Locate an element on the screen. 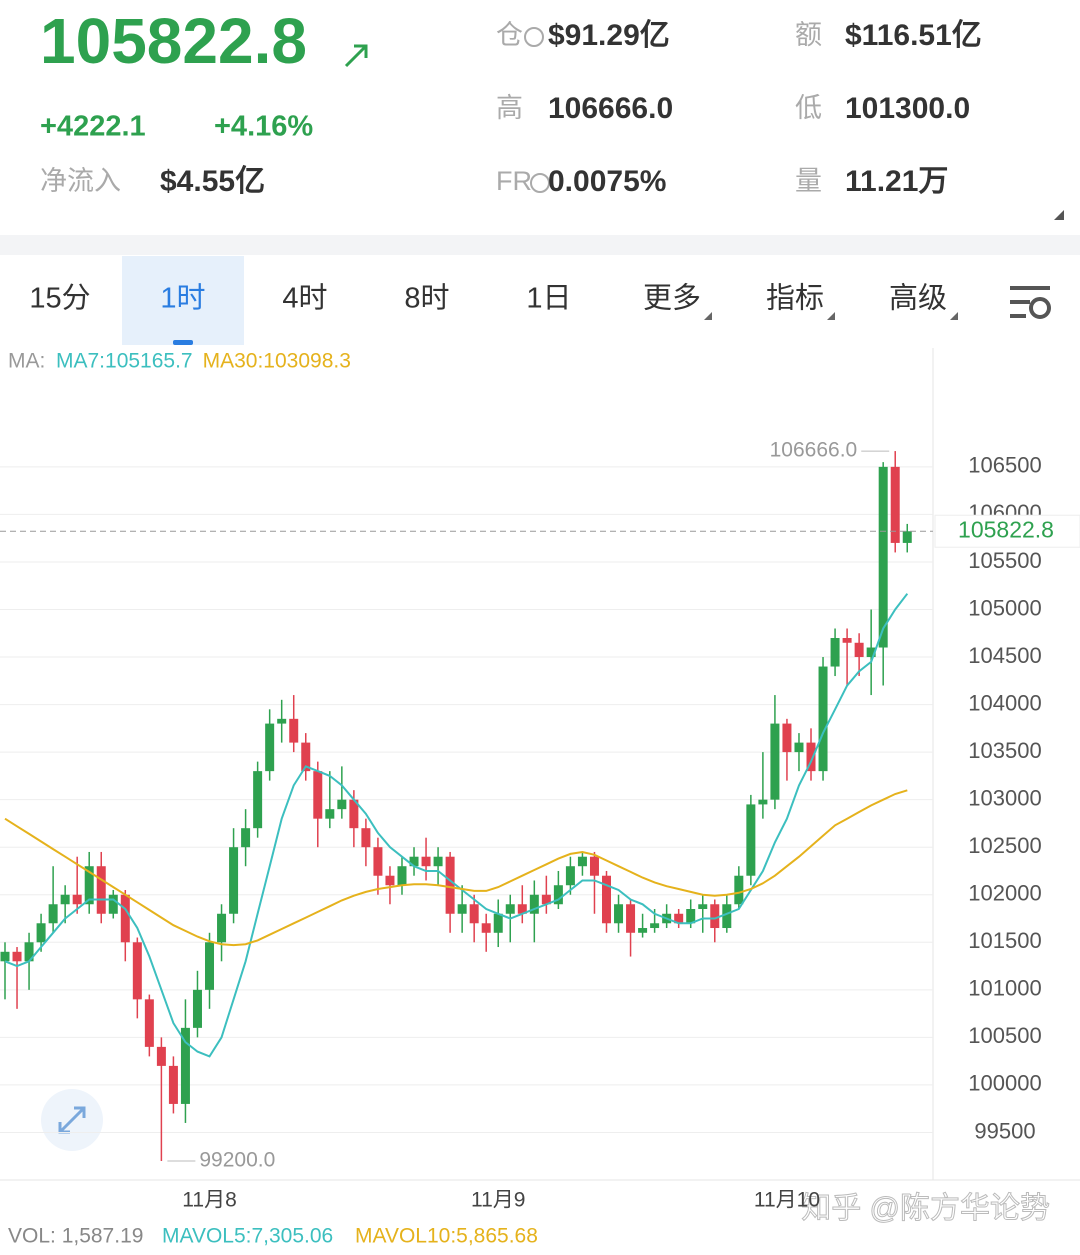 The width and height of the screenshot is (1080, 1255). stat-value: 106666.0 is located at coordinates (610, 108).